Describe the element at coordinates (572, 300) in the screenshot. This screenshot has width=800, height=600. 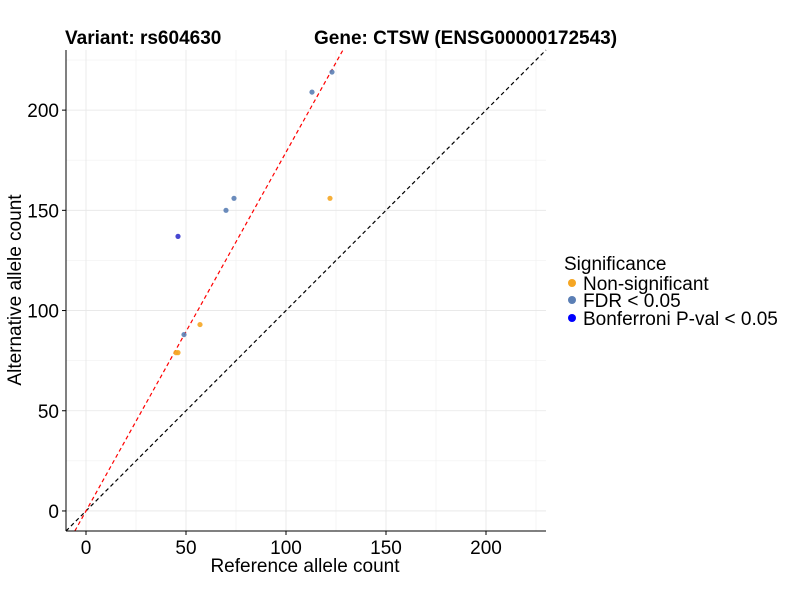
I see `legend-key-fdr` at that location.